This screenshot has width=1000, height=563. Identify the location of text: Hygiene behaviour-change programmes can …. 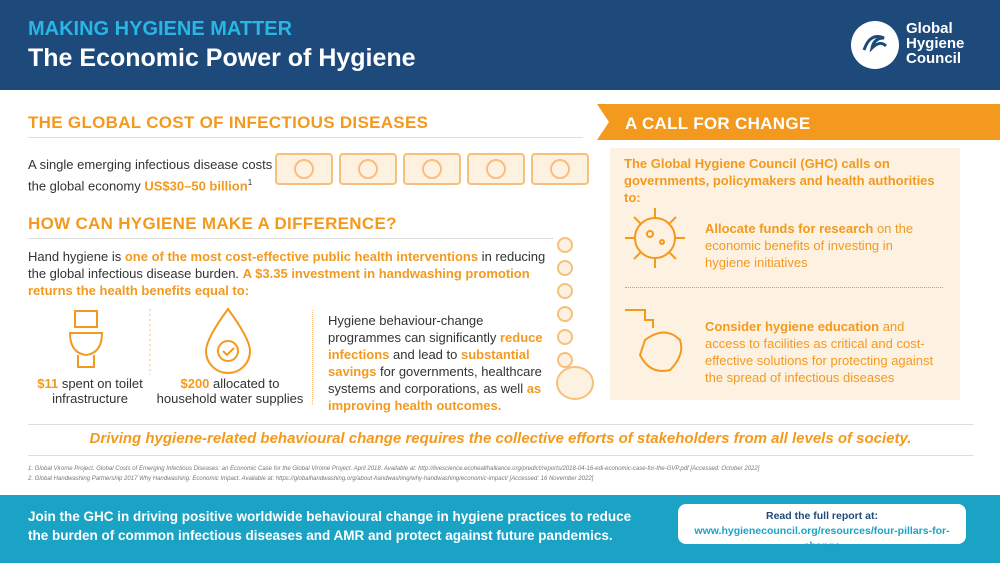
(414, 329).